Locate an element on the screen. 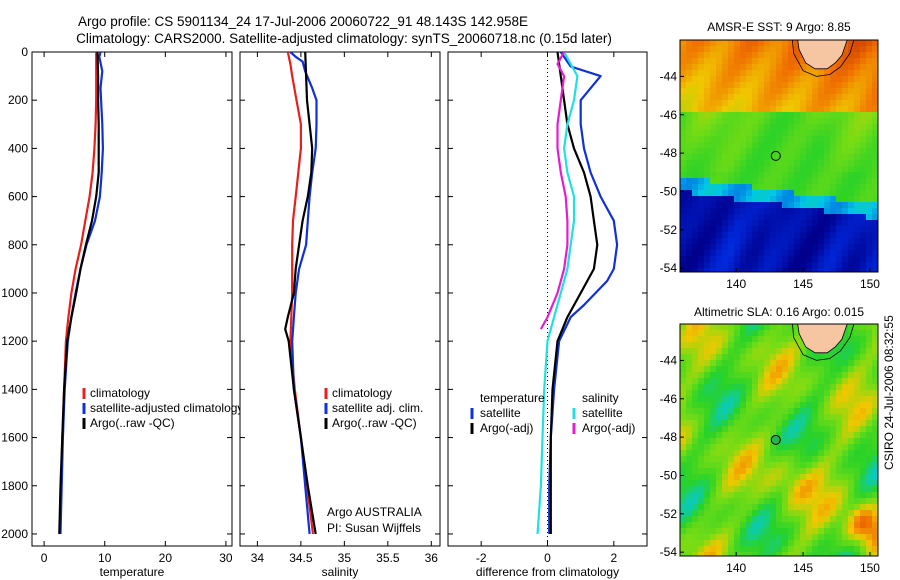 This screenshot has width=900, height=580. sla-field is located at coordinates (779, 440).